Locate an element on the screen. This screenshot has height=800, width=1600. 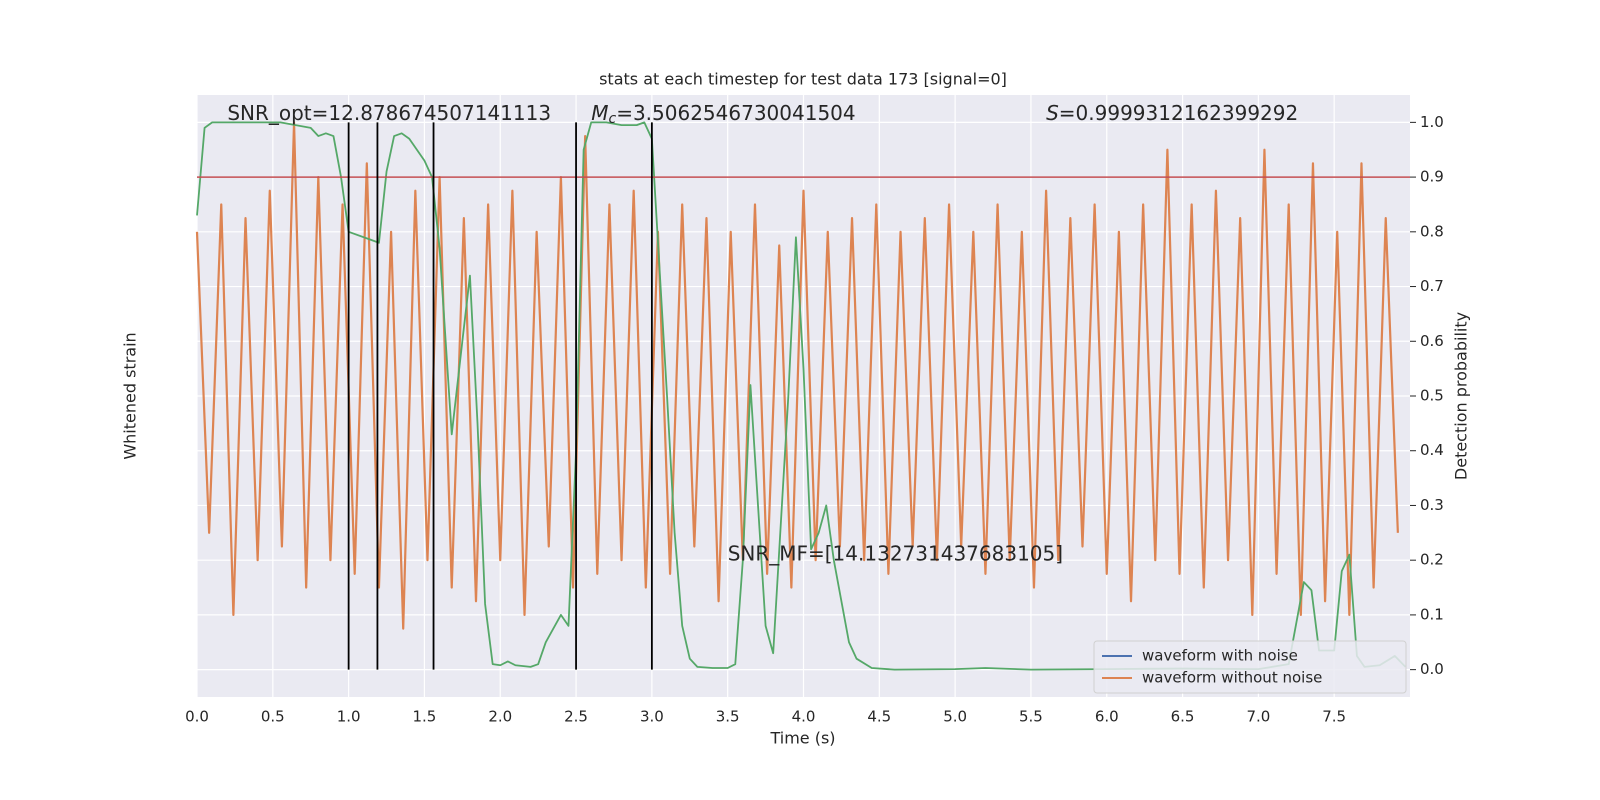
y2-tick-label: 0.2 is located at coordinates (1432, 560).